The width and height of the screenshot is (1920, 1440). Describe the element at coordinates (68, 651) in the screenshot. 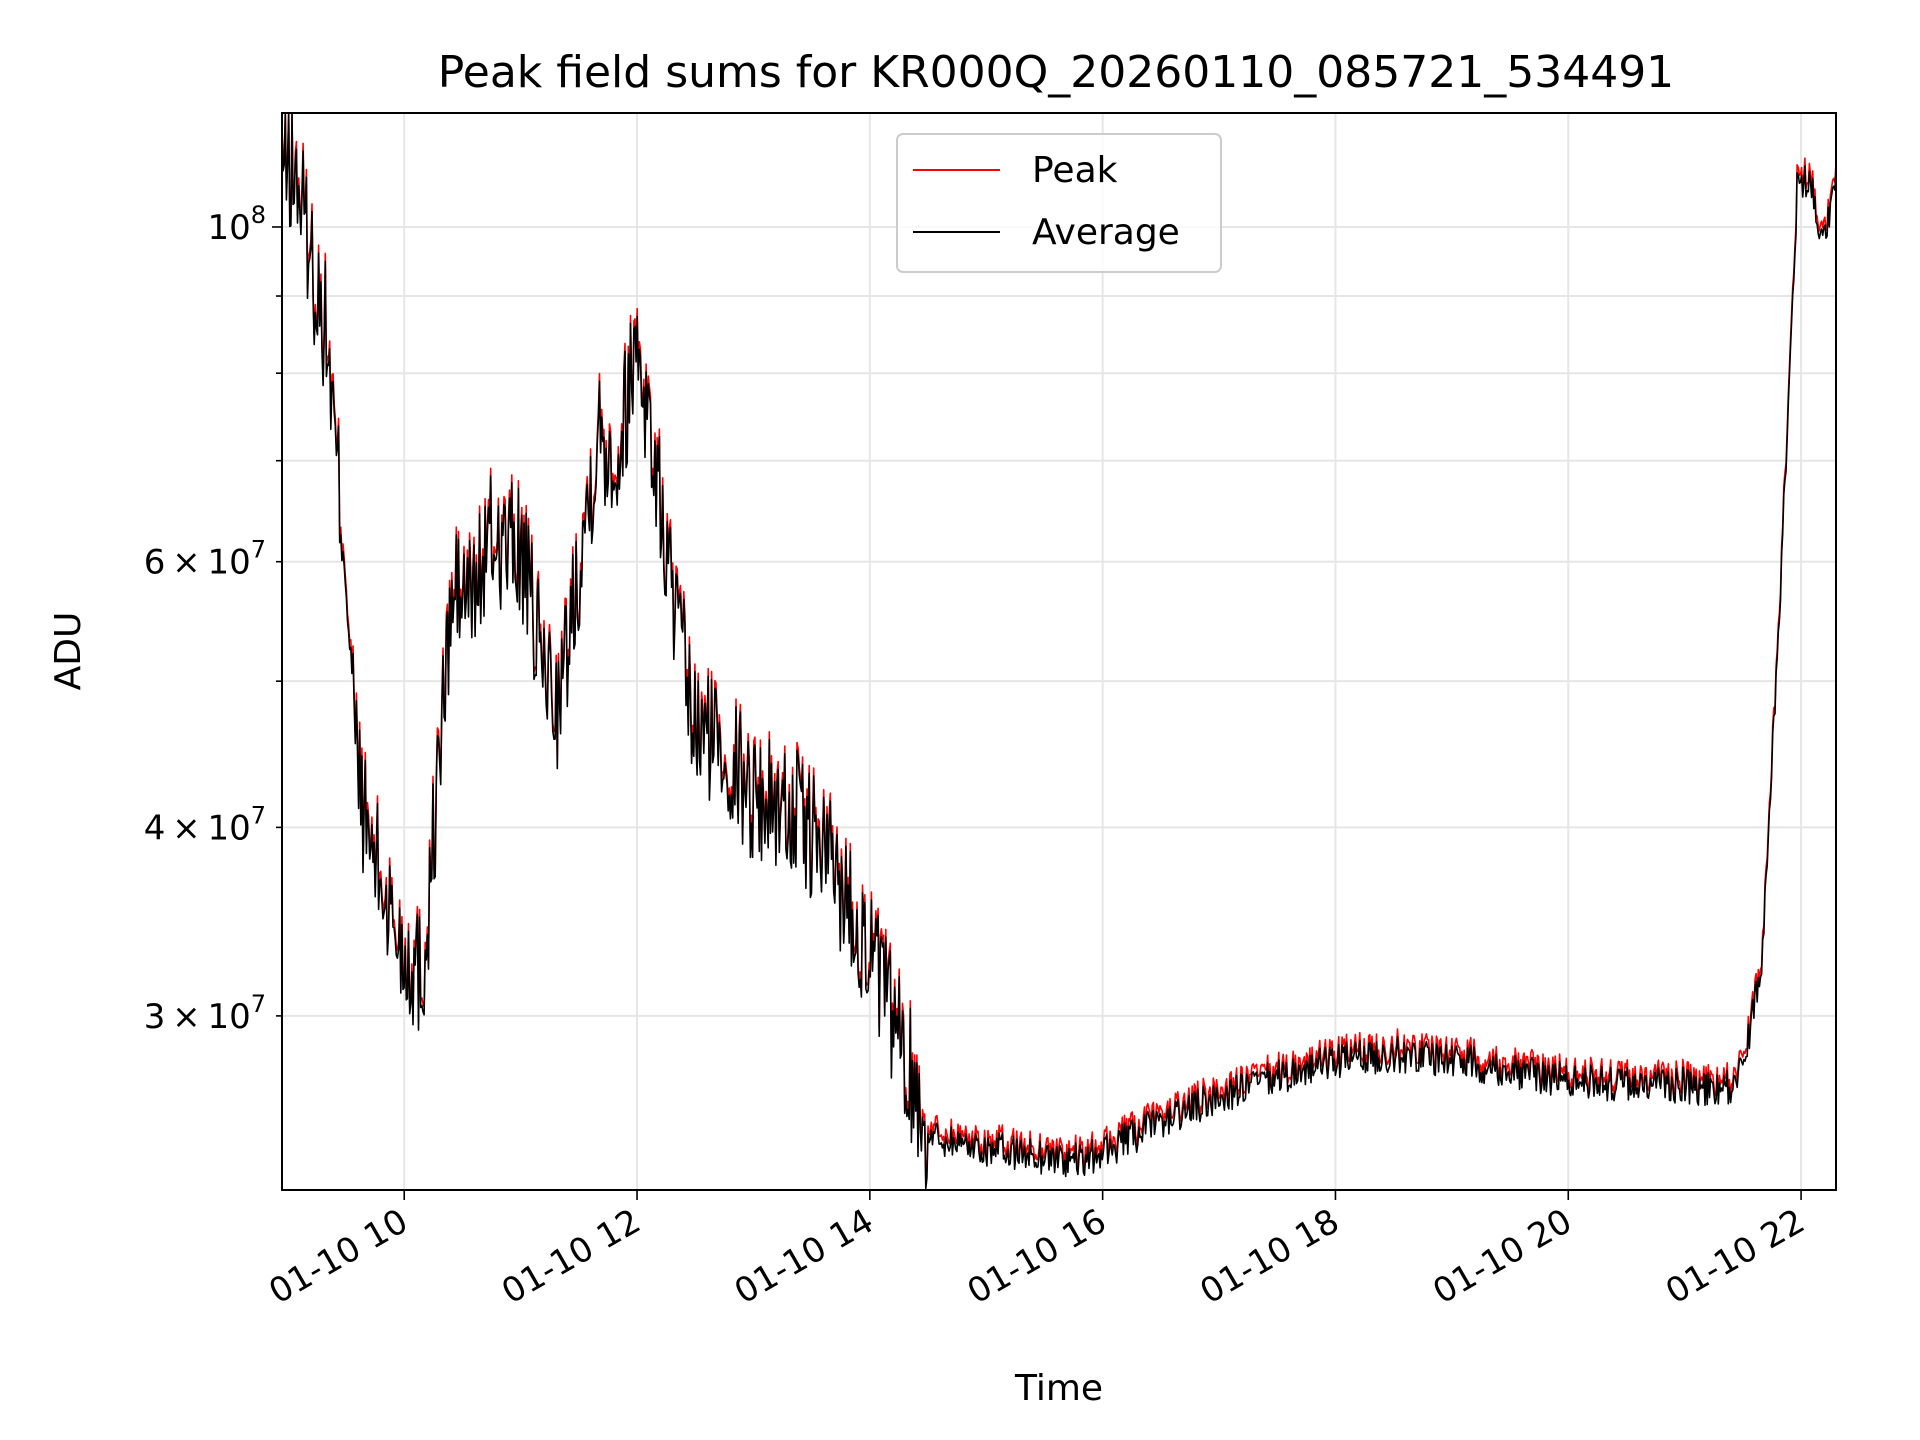

I see `y-axis-label: ADU` at that location.